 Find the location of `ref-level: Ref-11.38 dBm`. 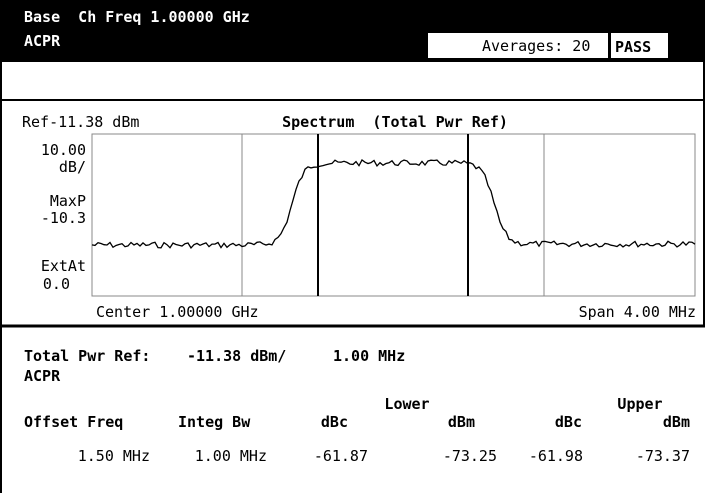

ref-level: Ref-11.38 dBm is located at coordinates (80, 122).